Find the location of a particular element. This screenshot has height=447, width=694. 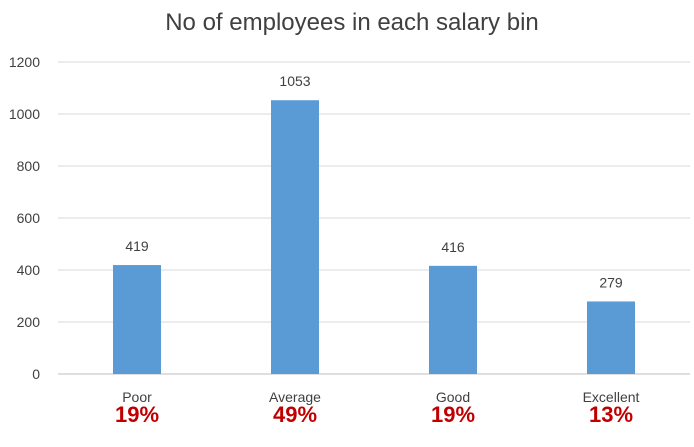

bar-average is located at coordinates (295, 237).